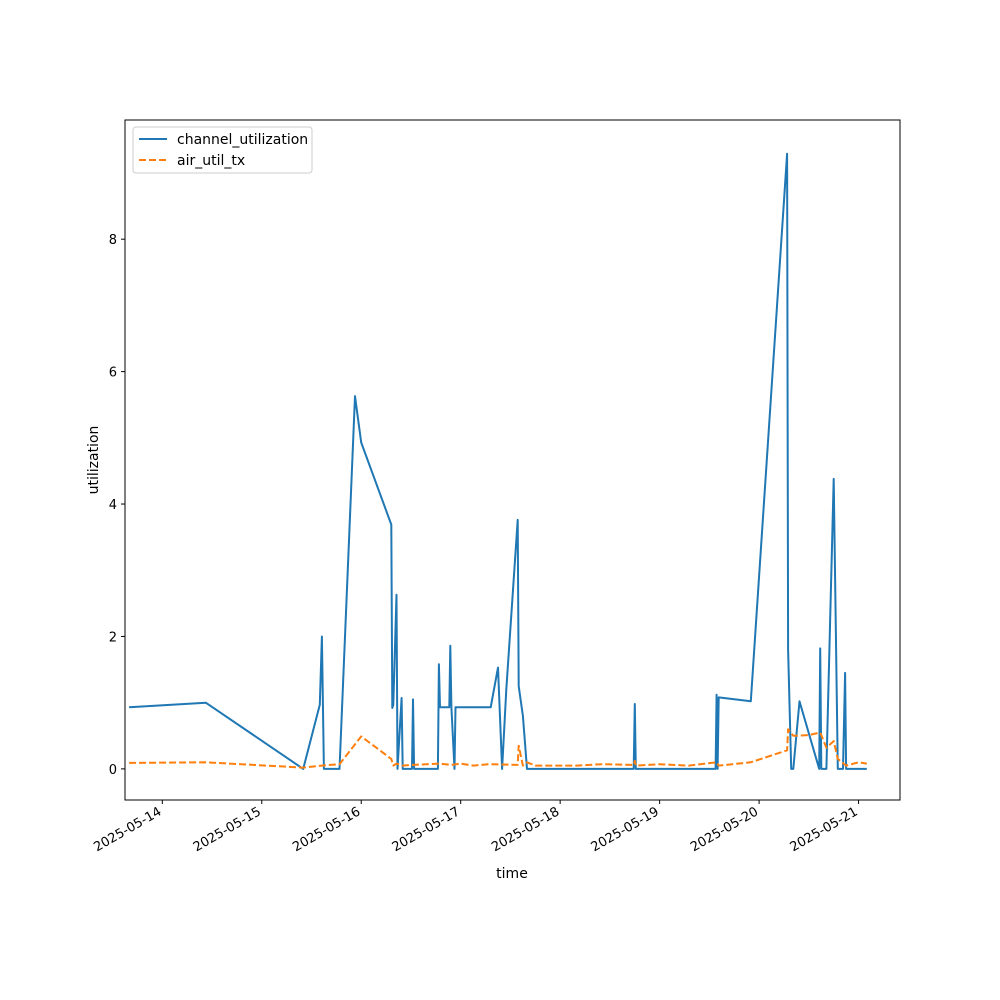 The width and height of the screenshot is (1000, 1000). I want to click on legend: channel_utilization air_util_tx, so click(222, 150).